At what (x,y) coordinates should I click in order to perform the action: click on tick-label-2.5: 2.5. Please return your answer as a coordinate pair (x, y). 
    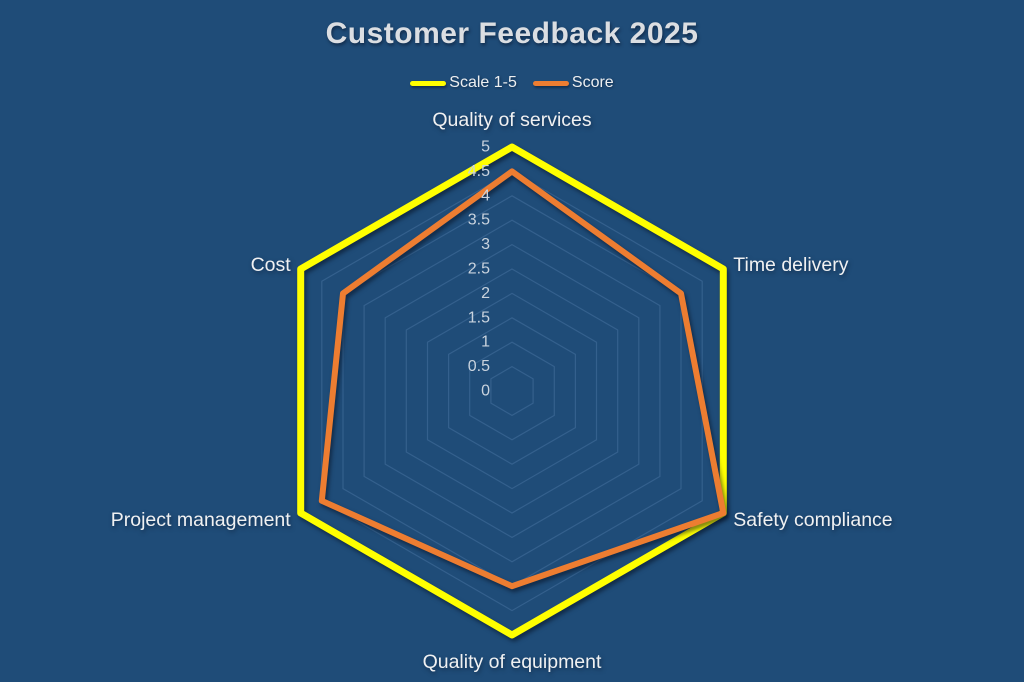
    Looking at the image, I should click on (479, 269).